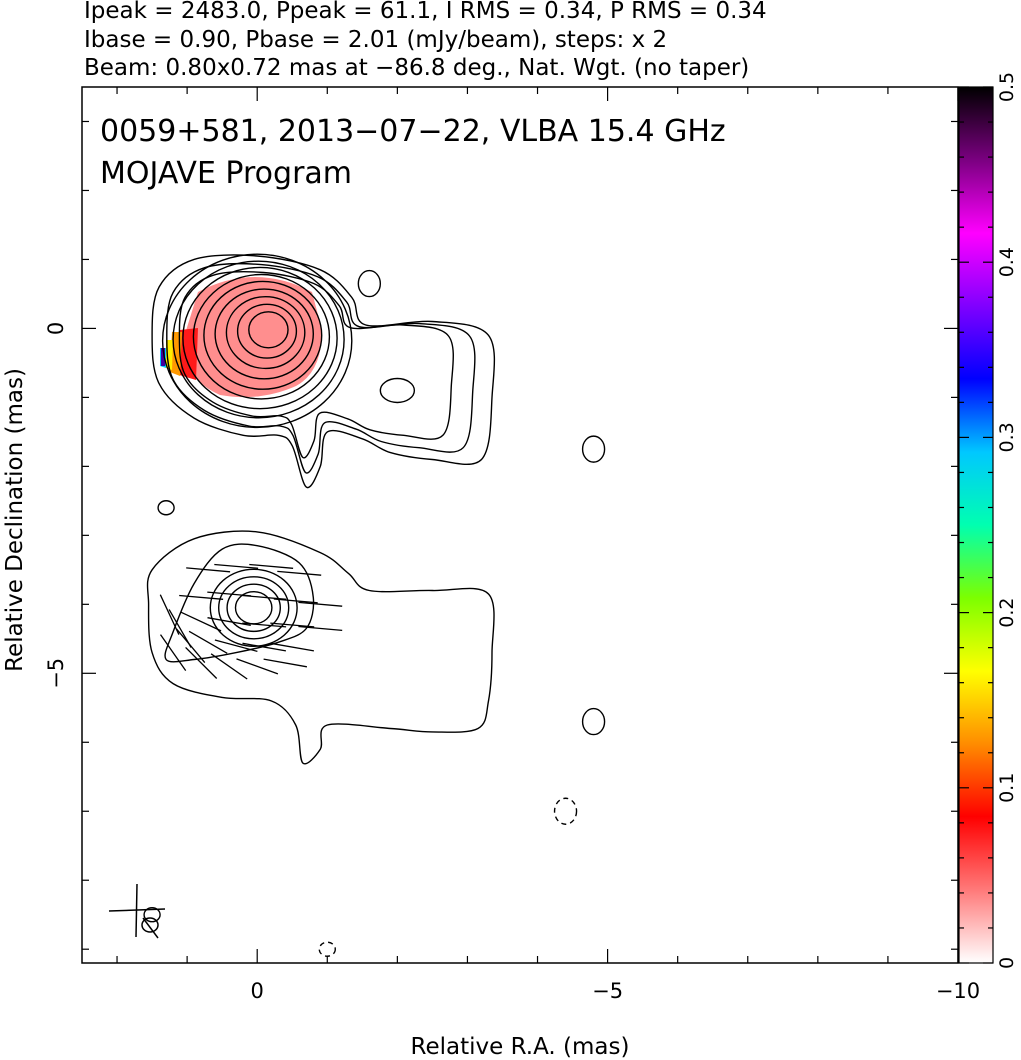  Describe the element at coordinates (226, 173) in the screenshot. I see `source-annotation-line-2: MOJAVE Program` at that location.